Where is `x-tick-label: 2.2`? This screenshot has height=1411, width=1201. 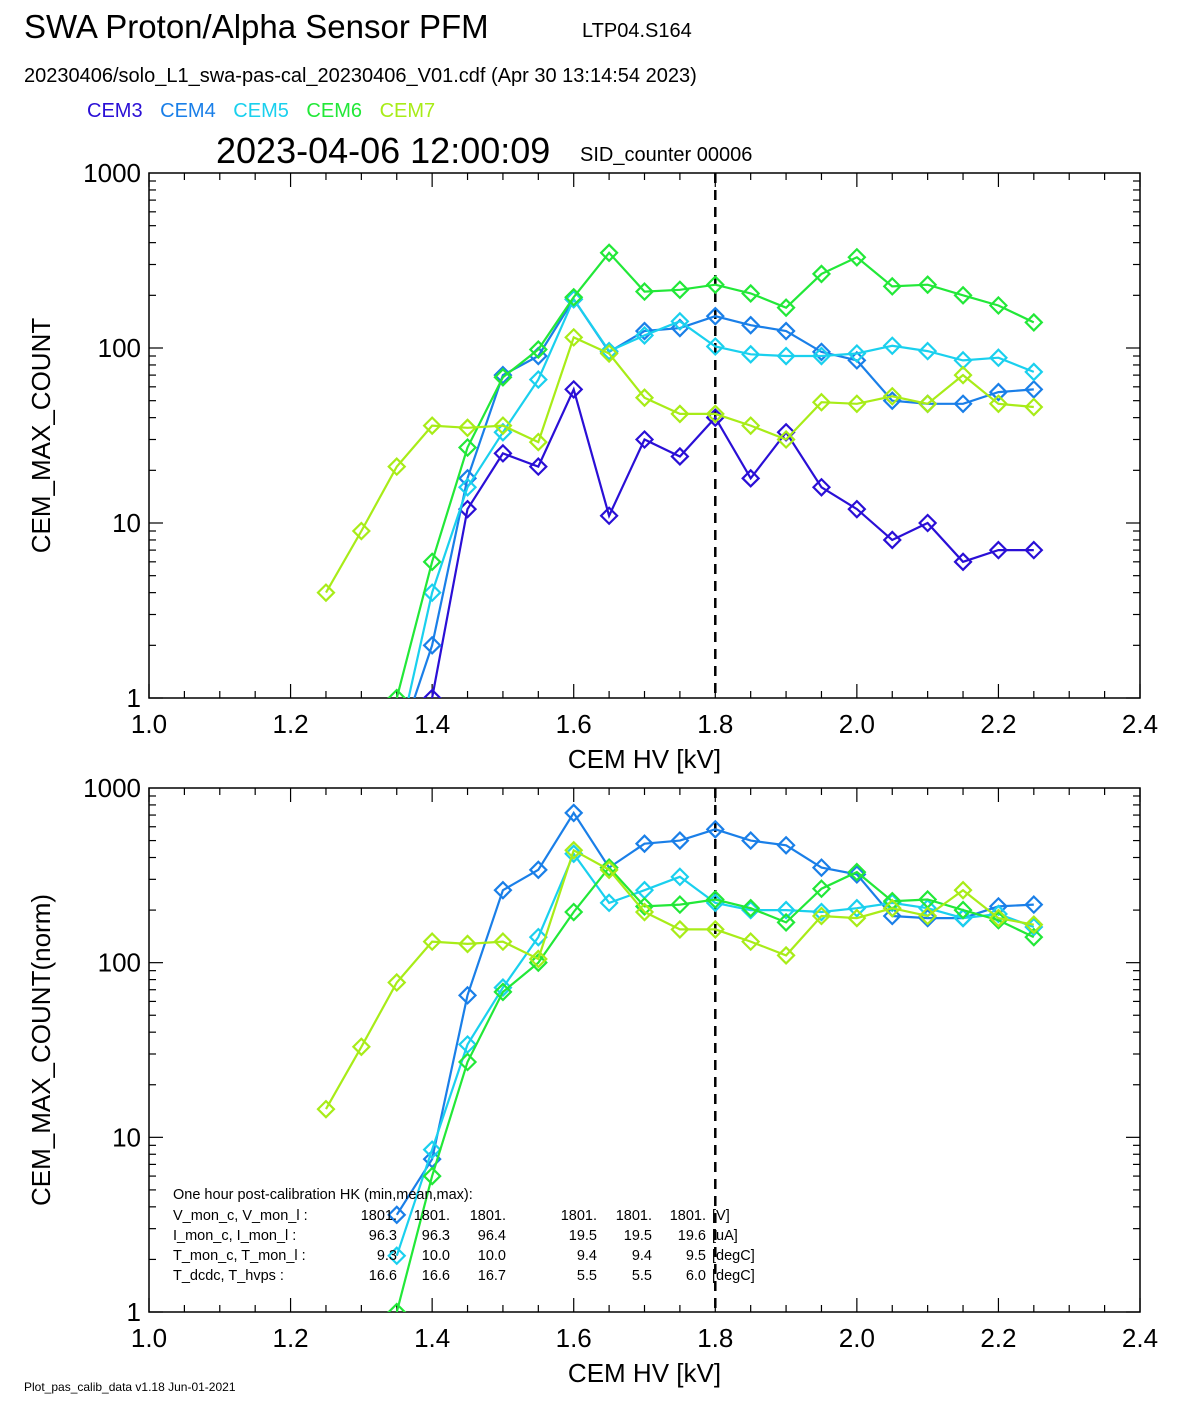
x-tick-label: 2.2 is located at coordinates (998, 724).